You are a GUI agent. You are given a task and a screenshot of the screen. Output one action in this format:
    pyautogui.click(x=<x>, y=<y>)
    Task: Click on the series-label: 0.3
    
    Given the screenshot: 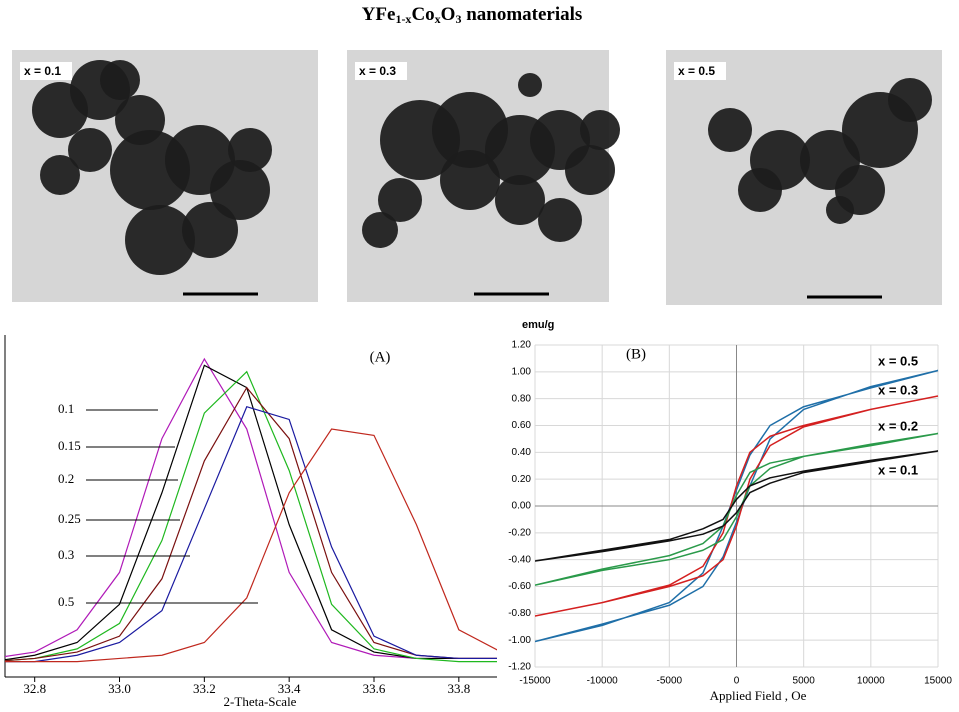 What is the action you would take?
    pyautogui.click(x=66, y=554)
    